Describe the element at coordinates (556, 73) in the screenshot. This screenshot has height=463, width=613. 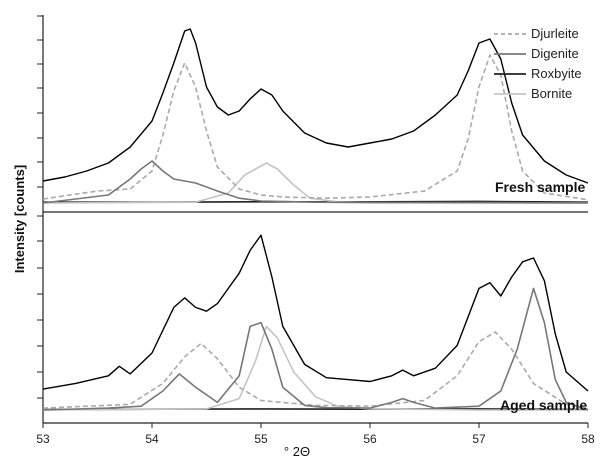
I see `legend-label-roxbyite: Roxbyite` at that location.